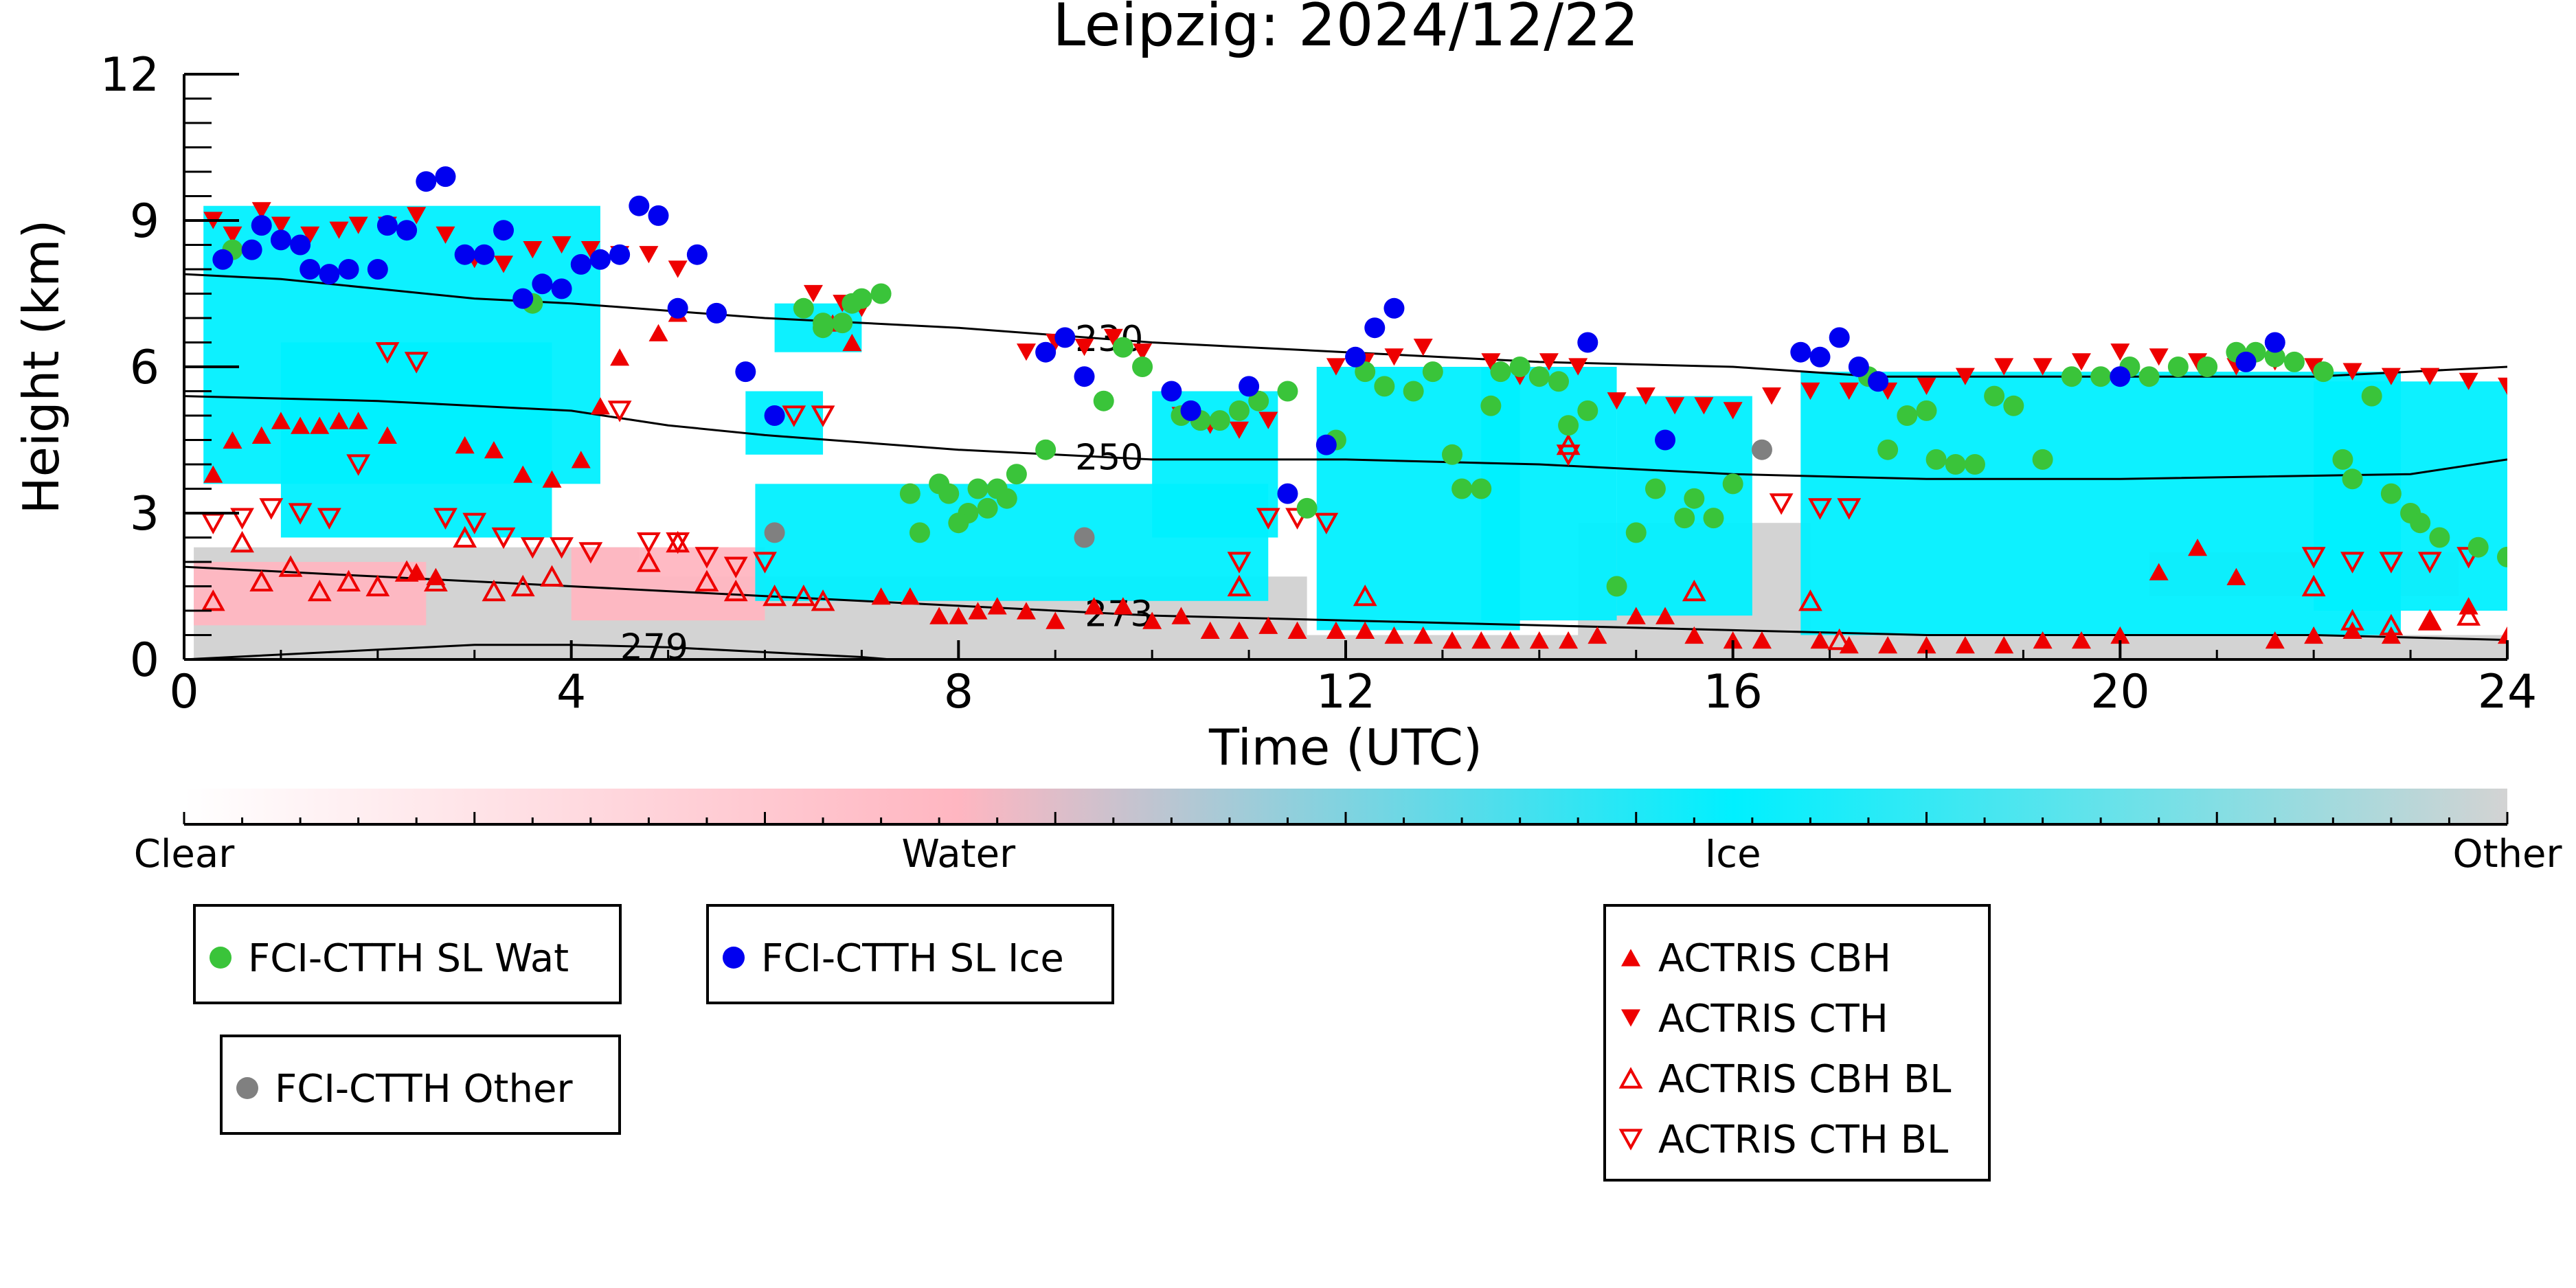 Image resolution: width=2576 pixels, height=1288 pixels. Describe the element at coordinates (1549, 494) in the screenshot. I see `ice-cloud-region` at that location.